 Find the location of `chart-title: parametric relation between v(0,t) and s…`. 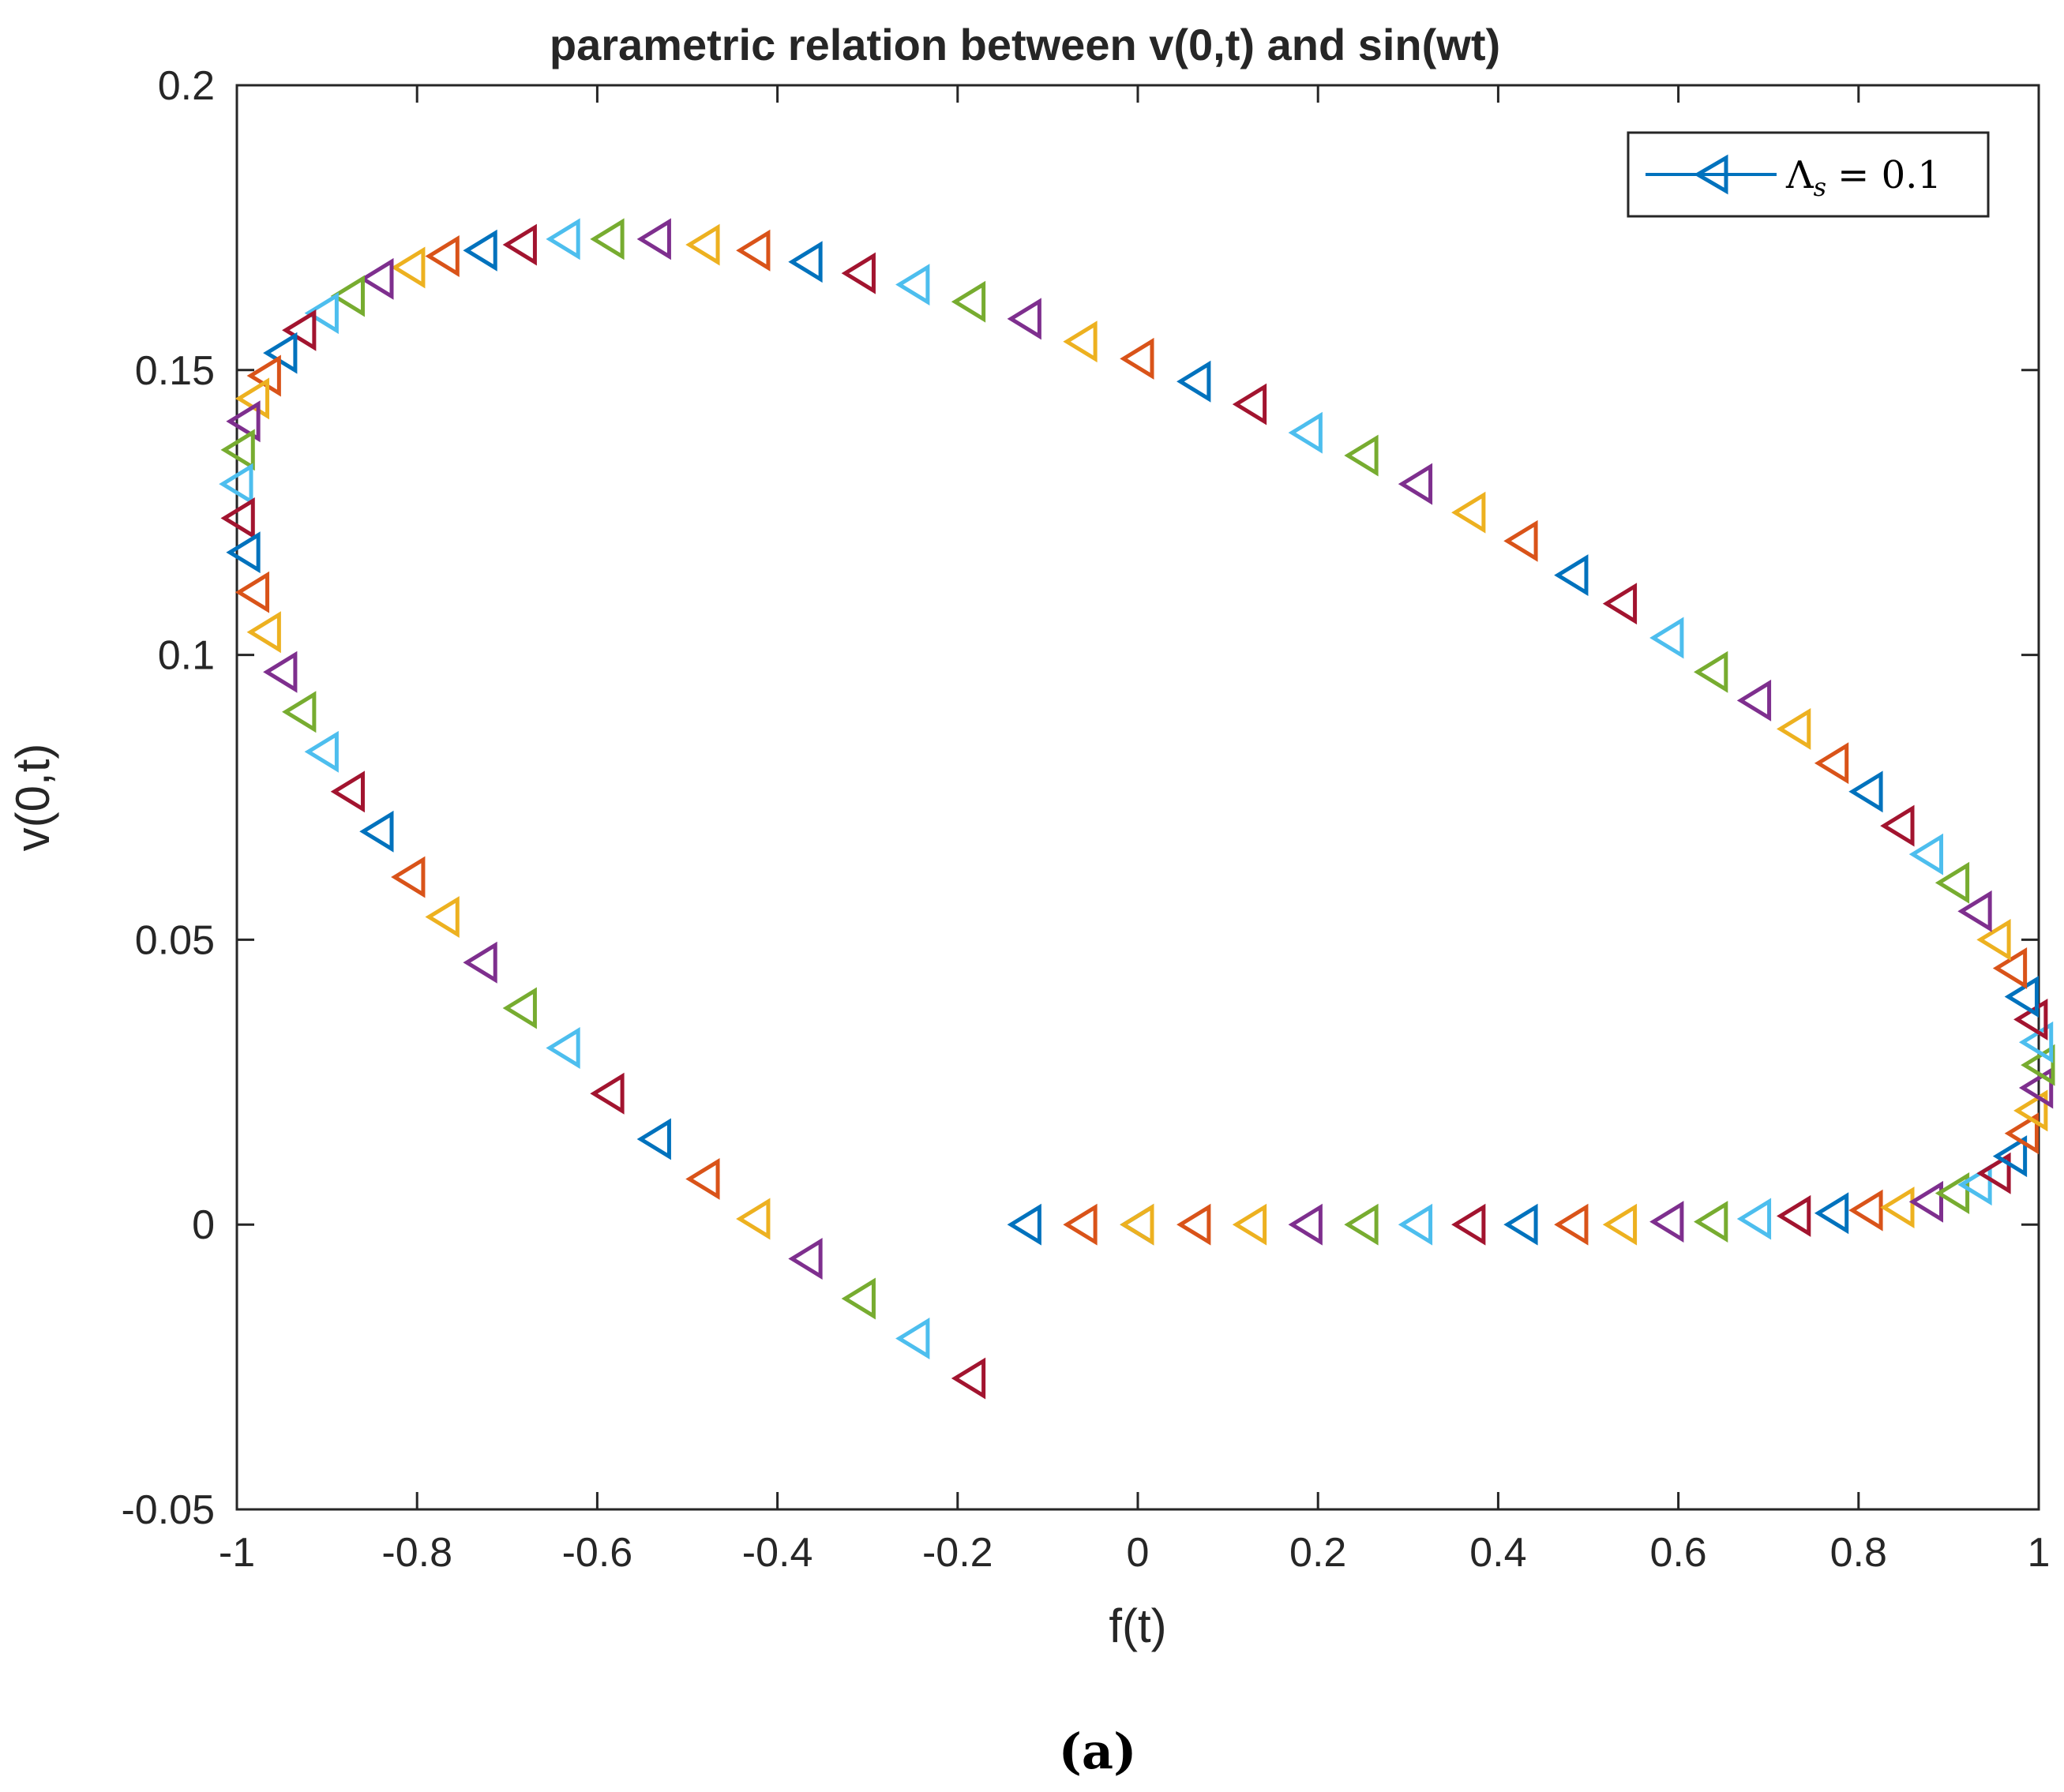

chart-title: parametric relation between v(0,t) and s… is located at coordinates (1025, 44).